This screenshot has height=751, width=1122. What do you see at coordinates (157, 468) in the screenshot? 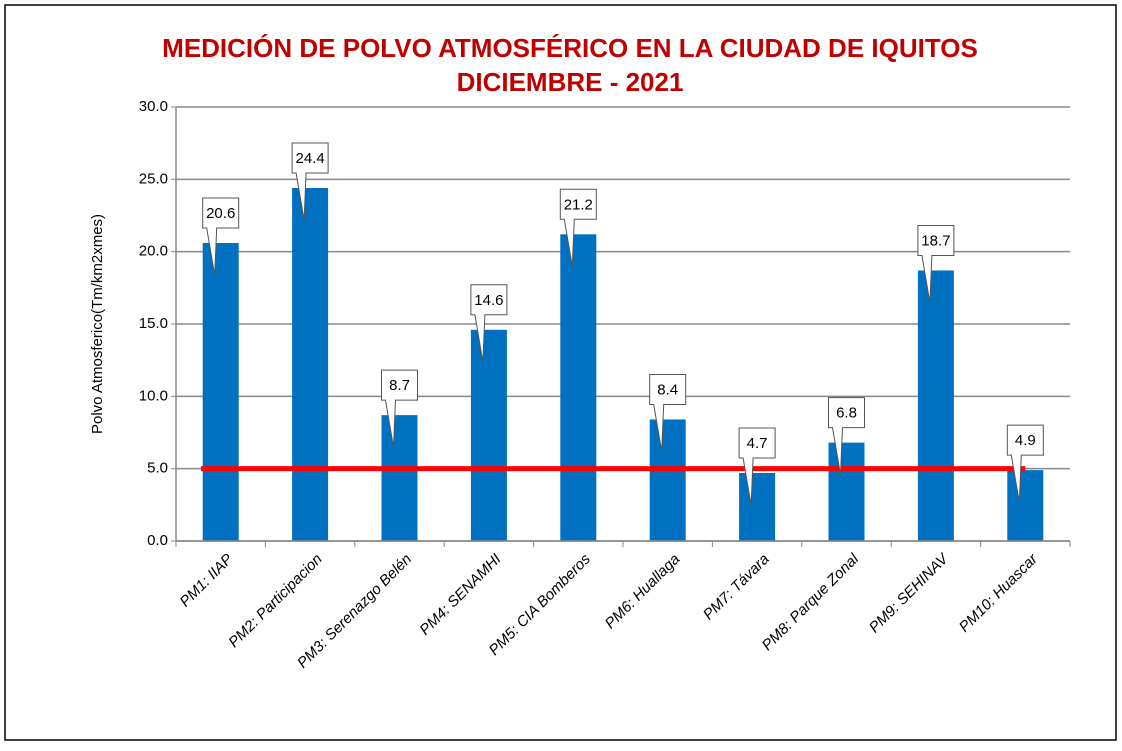
I see `y-tick-label: 5.0` at bounding box center [157, 468].